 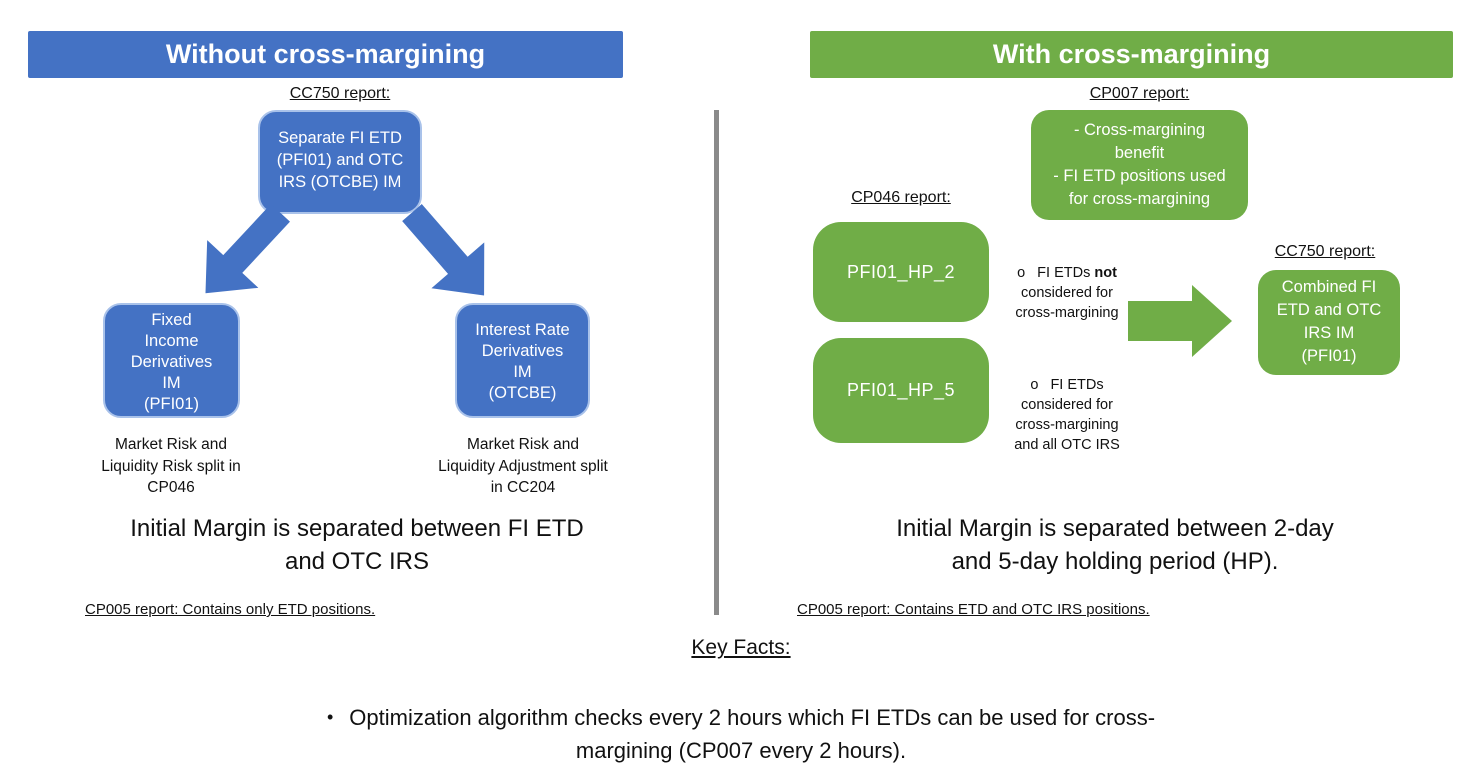 I want to click on right-cc750-report-label: CC750 report:, so click(x=1325, y=251).